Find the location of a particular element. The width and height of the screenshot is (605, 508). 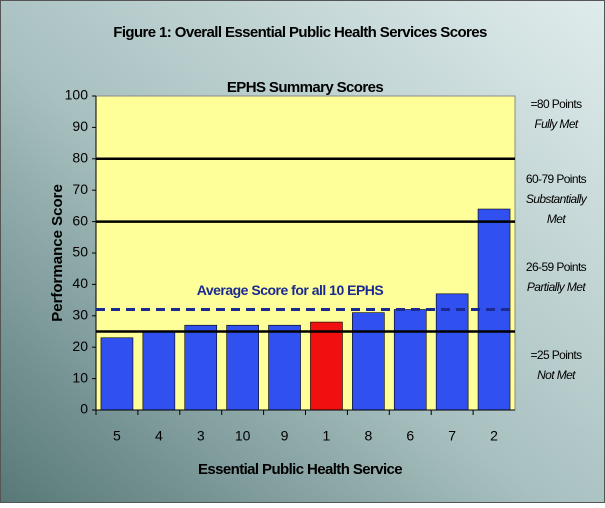

annotation: Partially Met is located at coordinates (556, 287).